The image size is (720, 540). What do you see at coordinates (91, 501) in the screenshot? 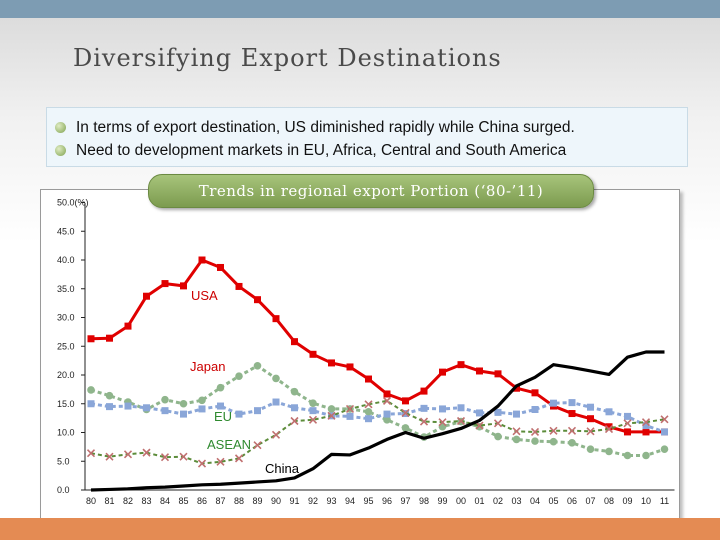
I see `x-tick-label: 80` at bounding box center [91, 501].